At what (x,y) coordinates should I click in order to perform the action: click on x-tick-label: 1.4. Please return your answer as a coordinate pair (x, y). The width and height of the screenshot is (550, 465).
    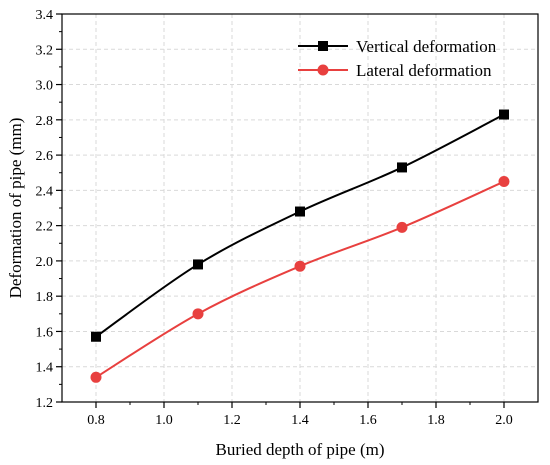
    Looking at the image, I should click on (300, 420).